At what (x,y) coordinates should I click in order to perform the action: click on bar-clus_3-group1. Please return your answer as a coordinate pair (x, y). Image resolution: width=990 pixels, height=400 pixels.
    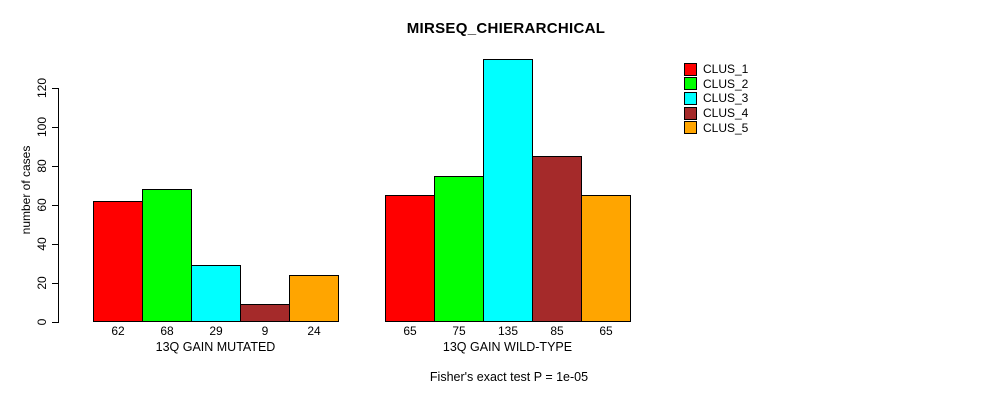
    Looking at the image, I should click on (216, 293).